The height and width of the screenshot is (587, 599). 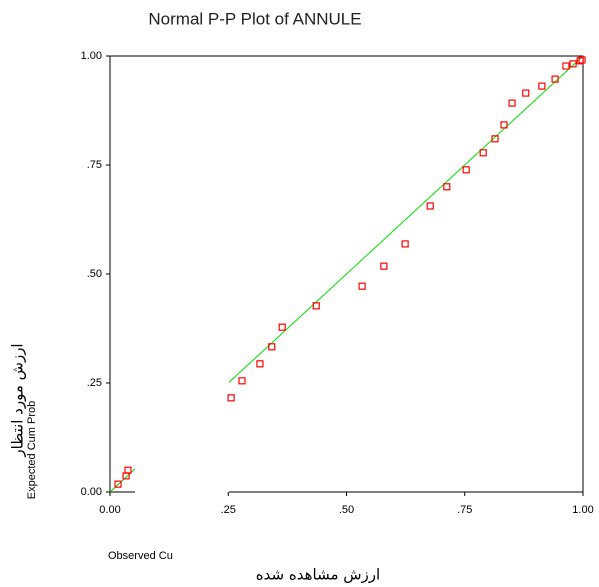 What do you see at coordinates (582, 510) in the screenshot?
I see `x-tick-label: 1.00` at bounding box center [582, 510].